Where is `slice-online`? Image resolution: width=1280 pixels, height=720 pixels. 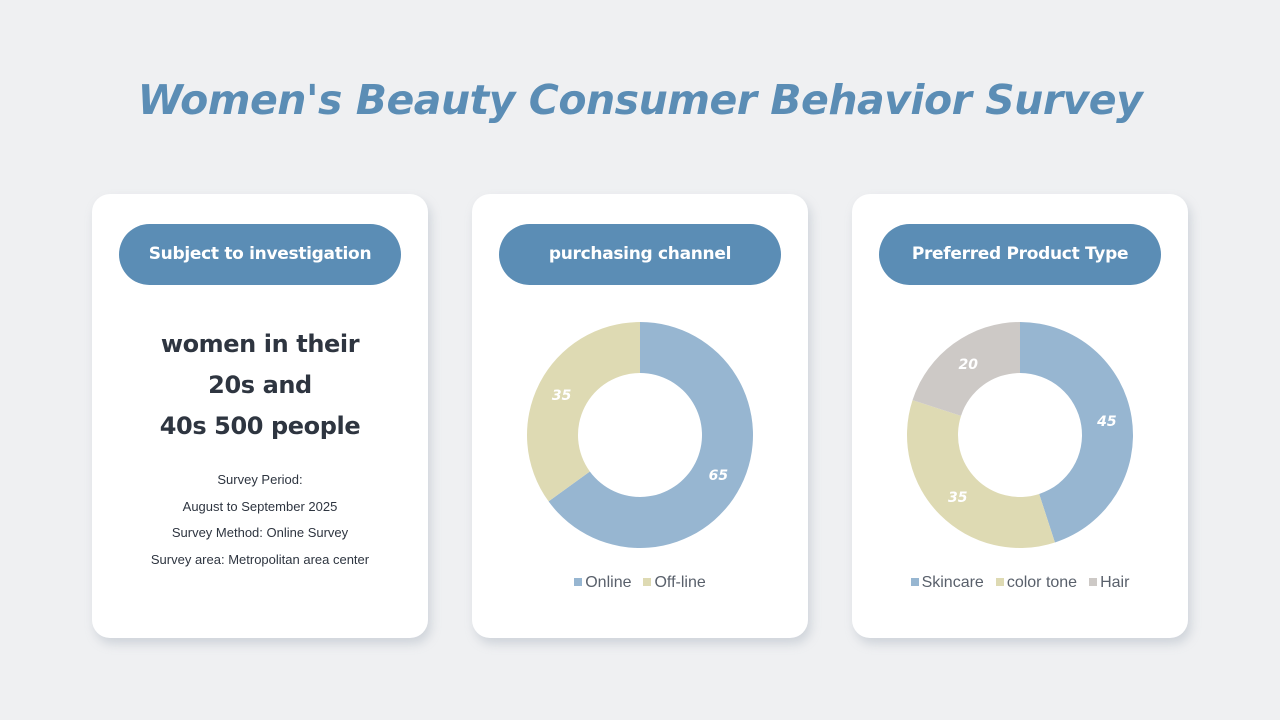
slice-online is located at coordinates (650, 435).